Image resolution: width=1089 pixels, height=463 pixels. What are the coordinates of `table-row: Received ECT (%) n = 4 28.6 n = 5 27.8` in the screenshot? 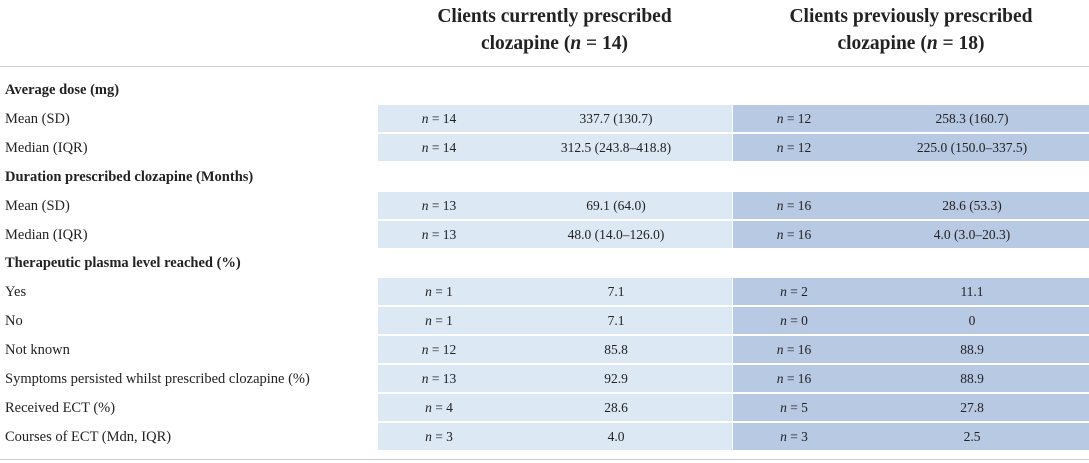 It's located at (544, 407).